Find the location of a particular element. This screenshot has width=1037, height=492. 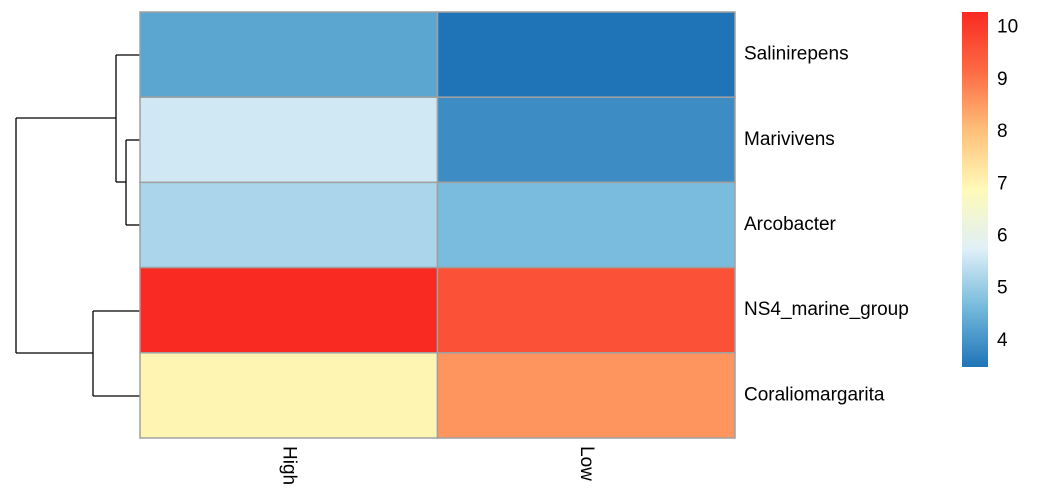

color-bar-tick-label: 8 is located at coordinates (1002, 131).